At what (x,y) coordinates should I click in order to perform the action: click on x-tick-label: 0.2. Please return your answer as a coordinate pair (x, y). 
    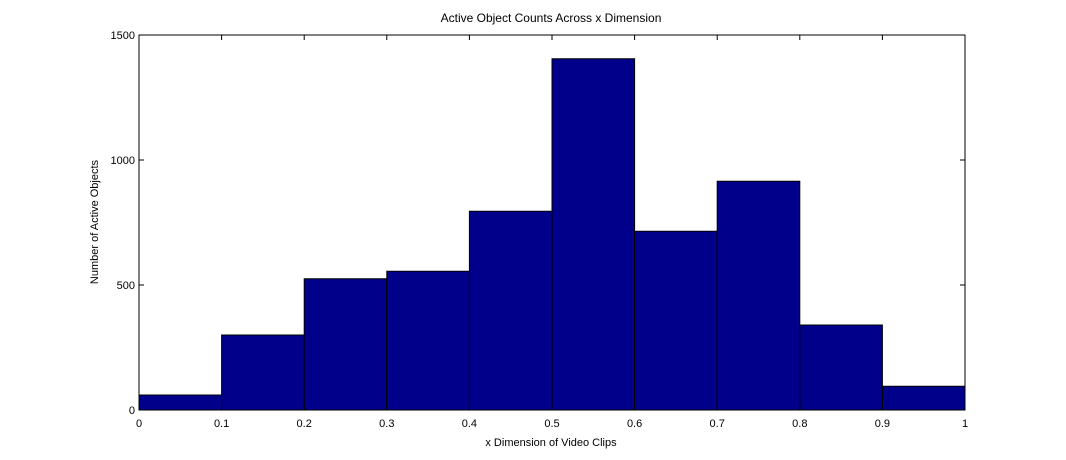
    Looking at the image, I should click on (304, 424).